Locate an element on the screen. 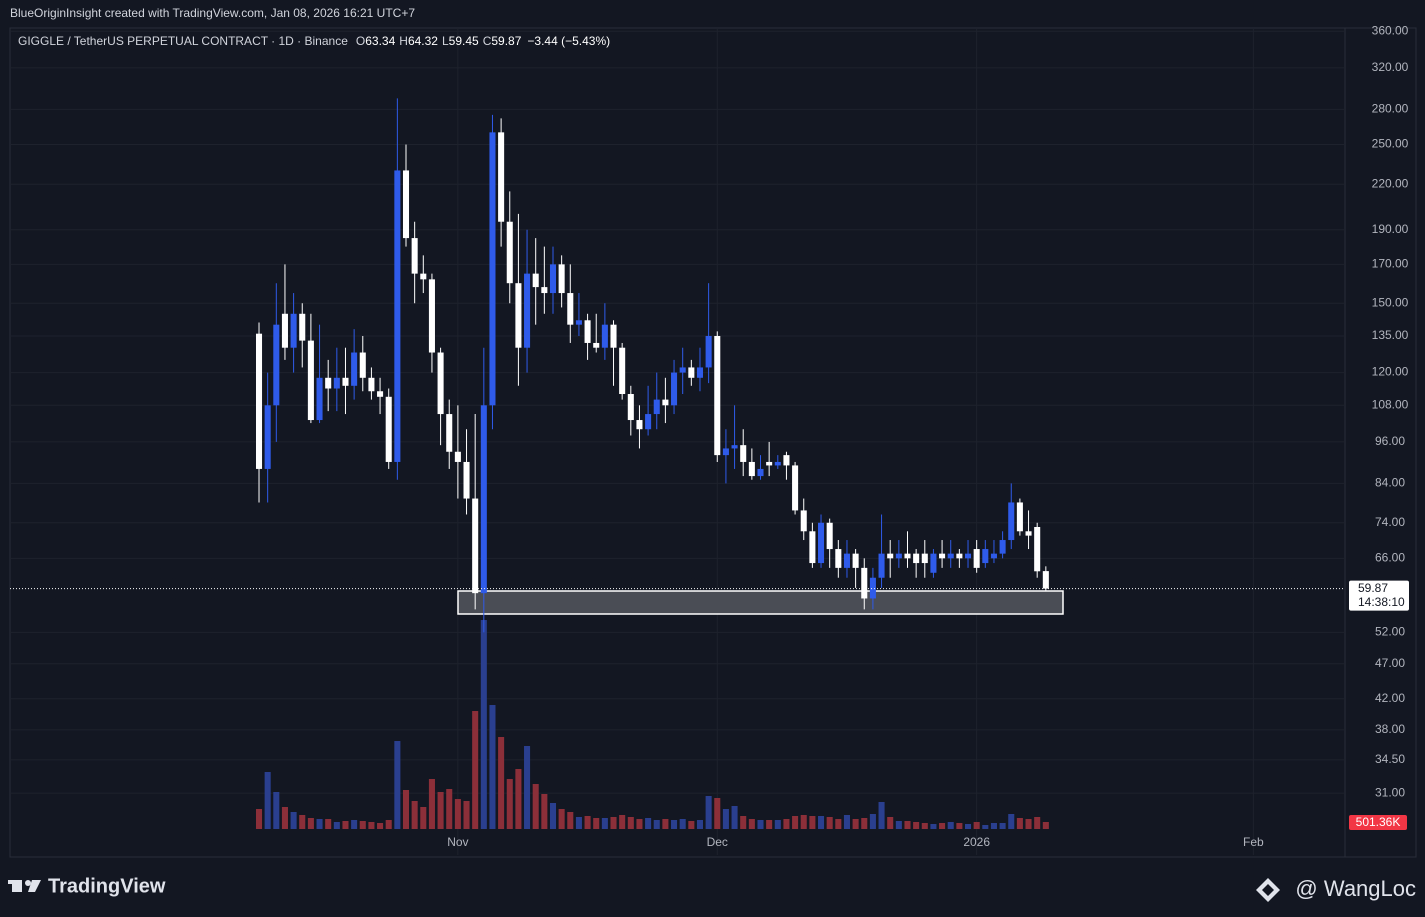 This screenshot has height=917, width=1425. y-tick-label: 135.00 is located at coordinates (1390, 335).